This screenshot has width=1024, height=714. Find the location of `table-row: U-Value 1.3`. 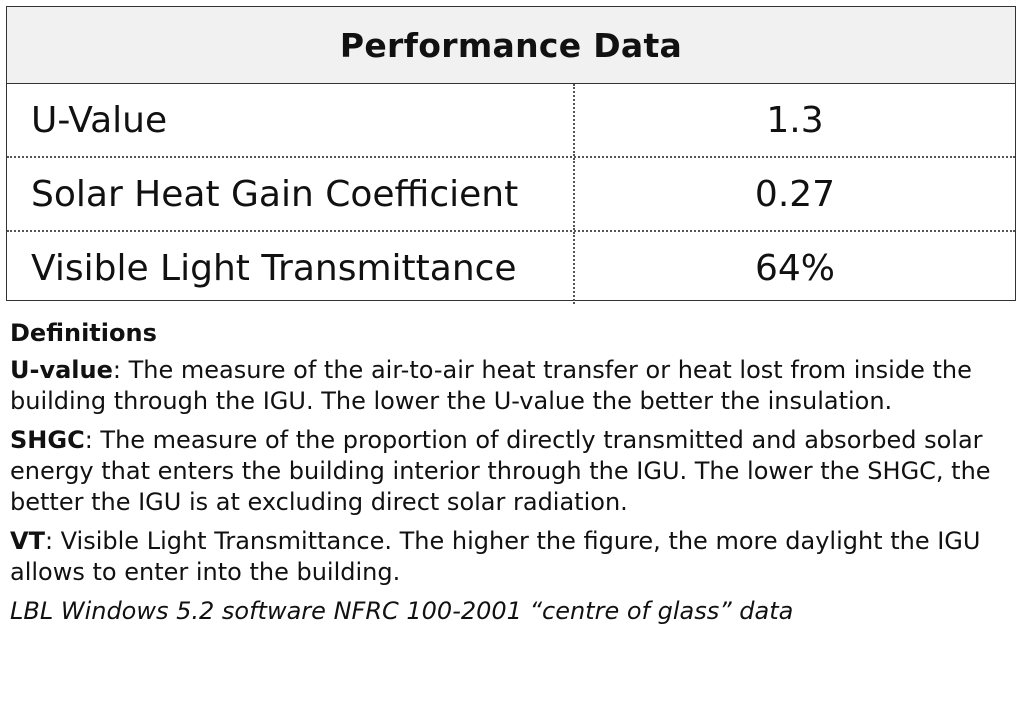

table-row: U-Value 1.3 is located at coordinates (511, 120).